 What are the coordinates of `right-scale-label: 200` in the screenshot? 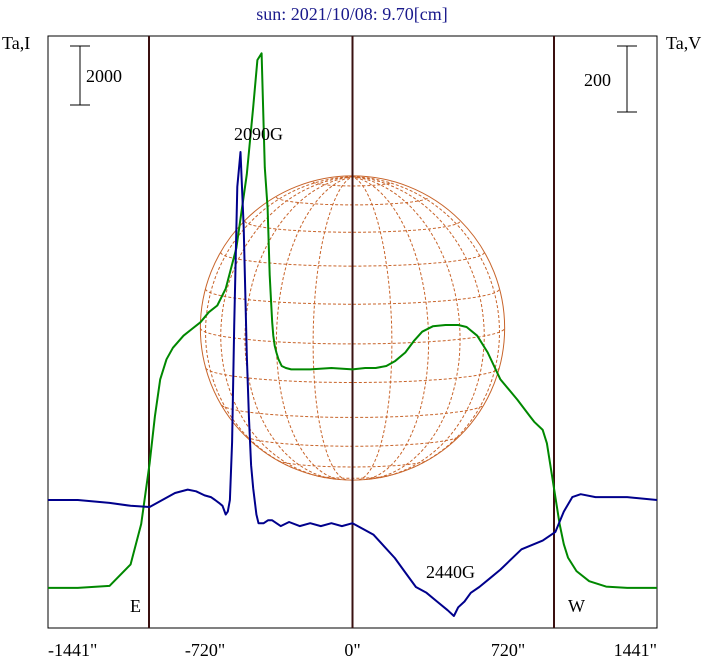 It's located at (597, 80).